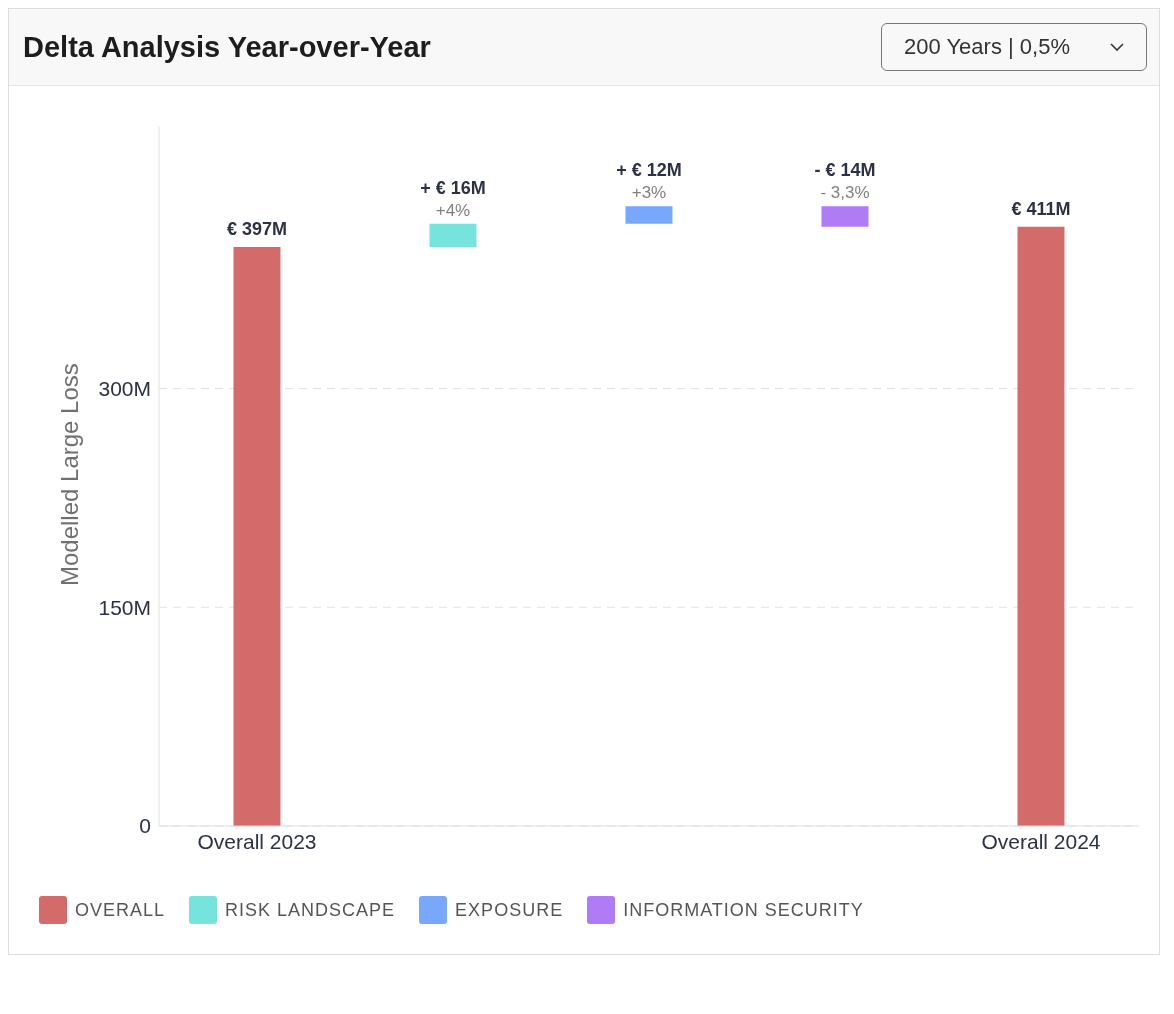 The height and width of the screenshot is (1014, 1174). I want to click on data-label: + € 12M, so click(649, 170).